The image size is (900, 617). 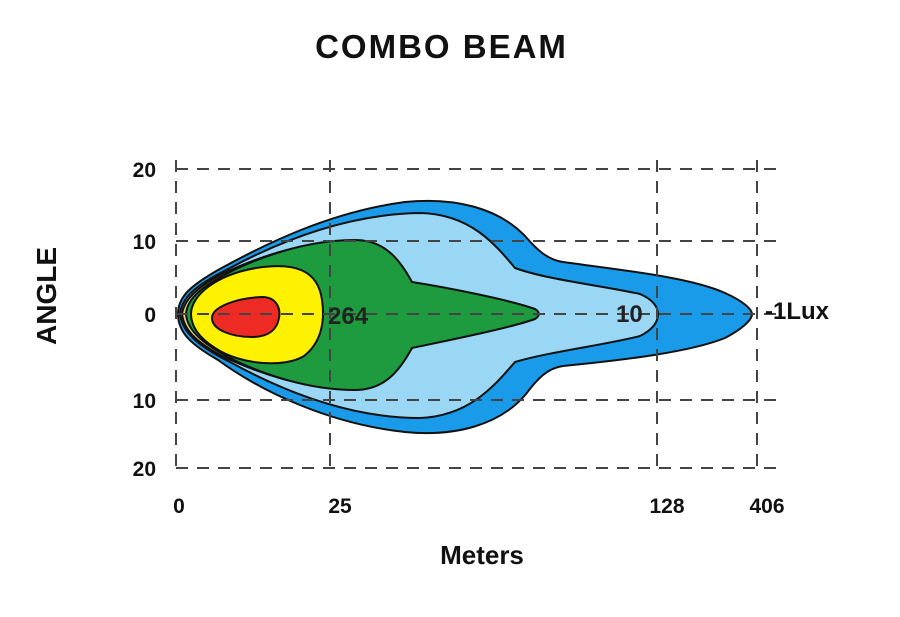 I want to click on contour-red, so click(x=245, y=317).